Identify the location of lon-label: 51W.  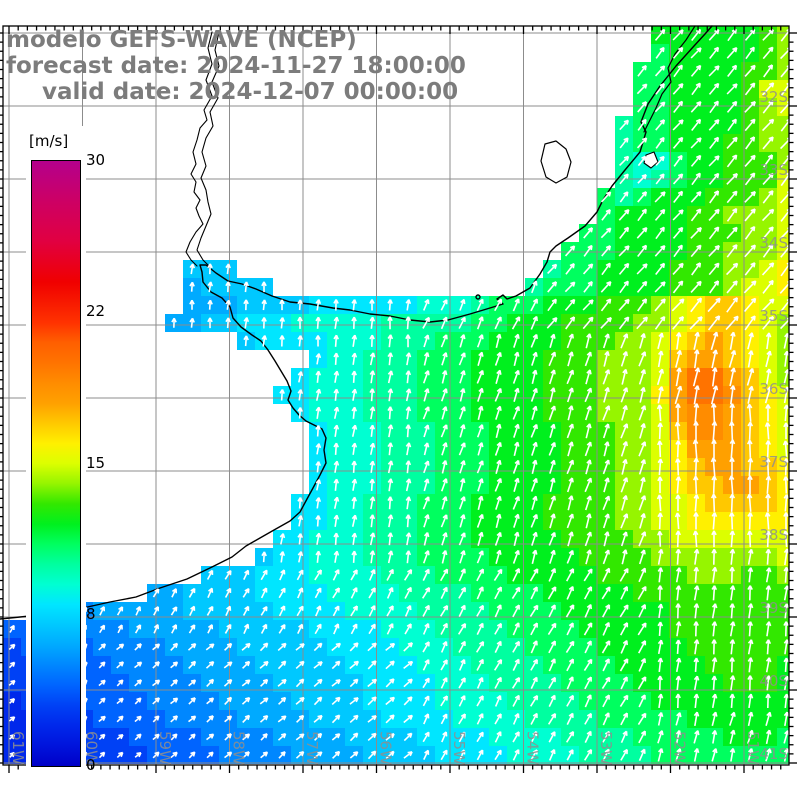
(753, 748).